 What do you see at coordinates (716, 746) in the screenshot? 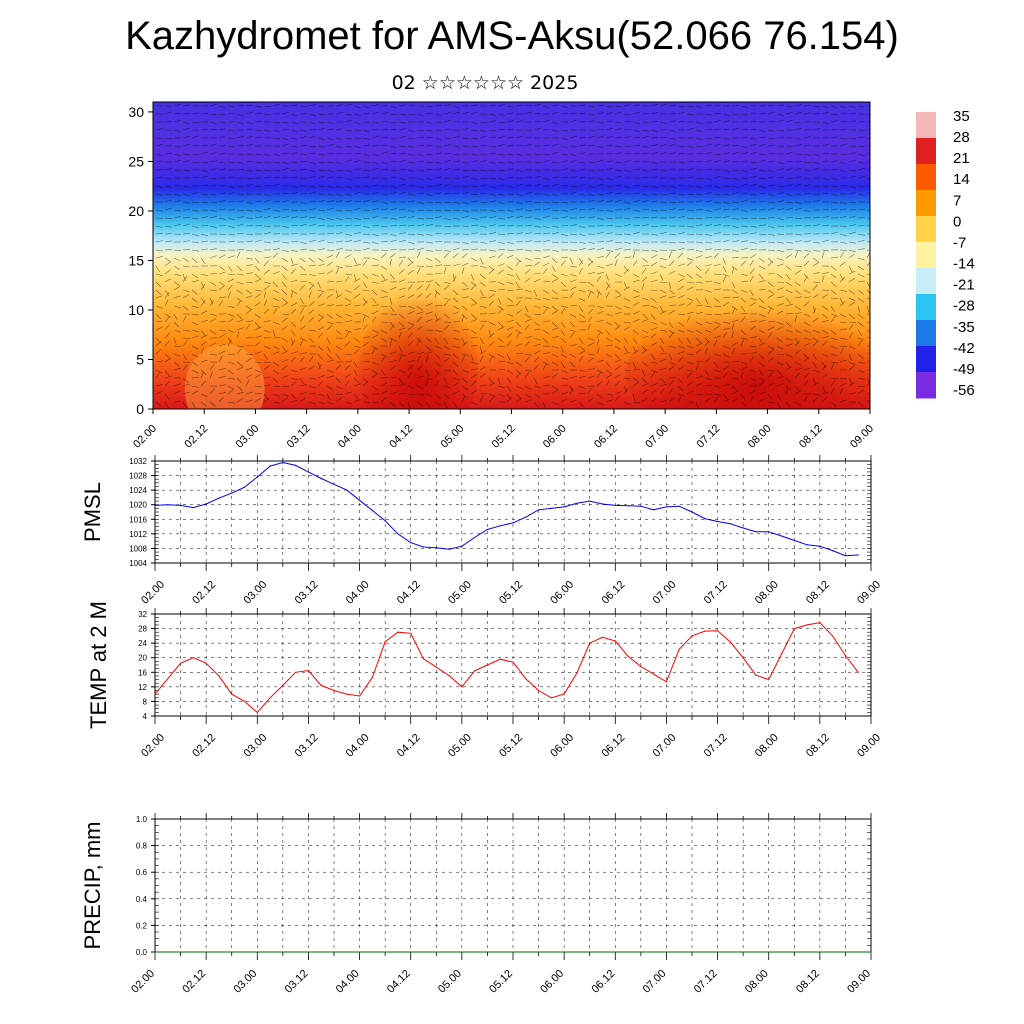
I see `x-tick-label: 07.12` at bounding box center [716, 746].